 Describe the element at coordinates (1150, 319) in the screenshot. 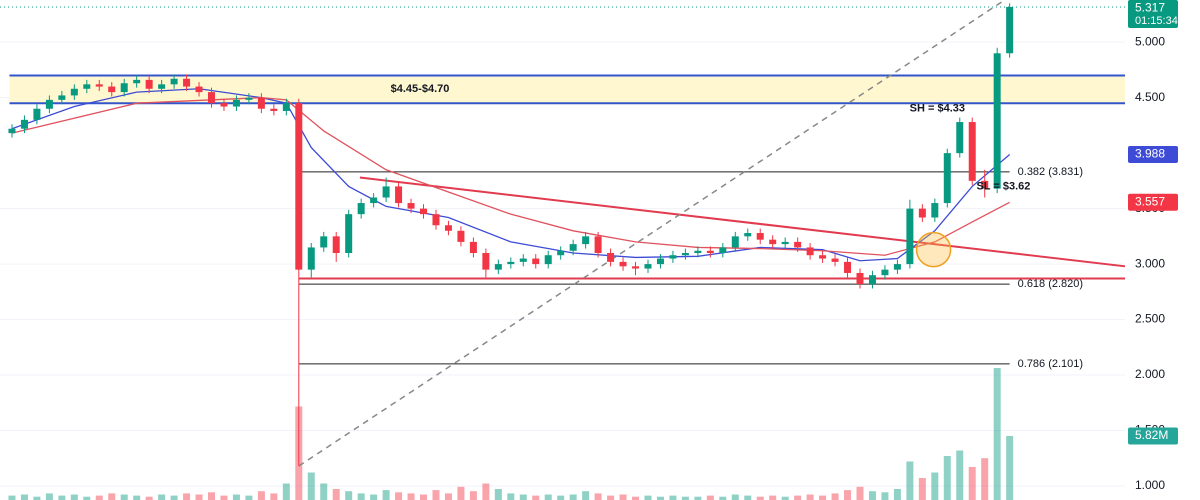

I see `y-tick-label: 2.500` at that location.